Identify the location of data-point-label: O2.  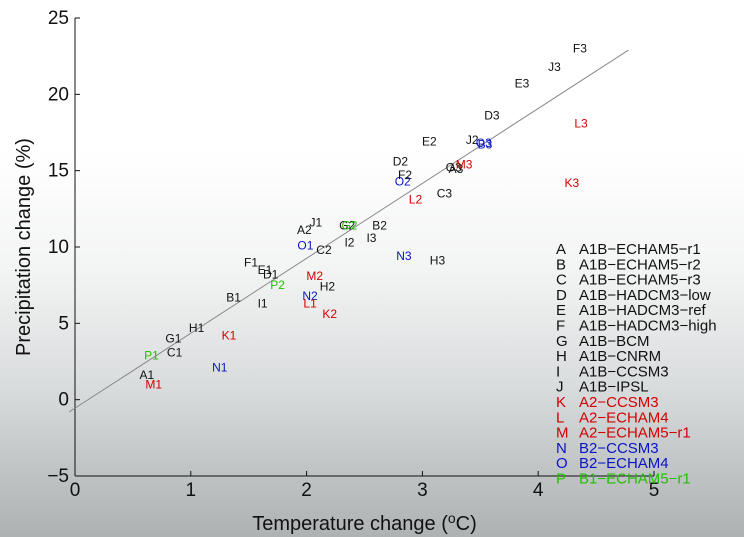
(403, 181).